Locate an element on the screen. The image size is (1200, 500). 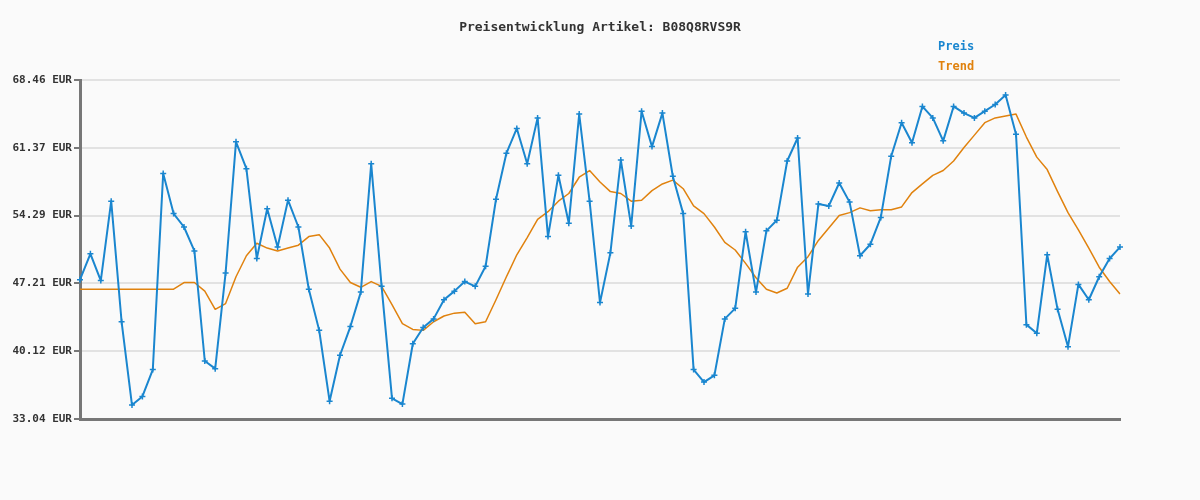
text: Preis is located at coordinates (956, 46).